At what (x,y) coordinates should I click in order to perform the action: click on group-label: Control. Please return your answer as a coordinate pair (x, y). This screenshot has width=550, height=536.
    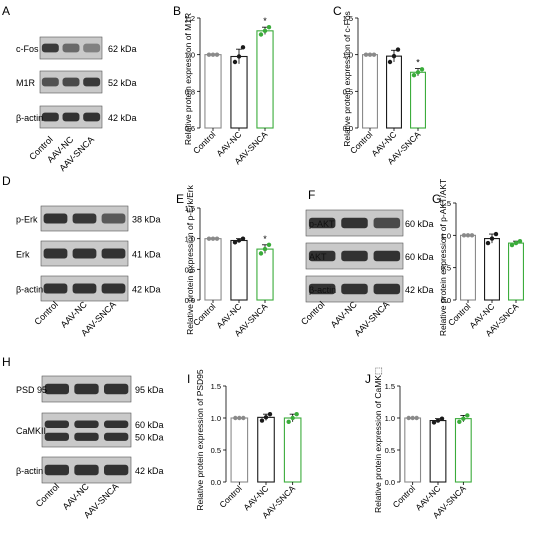
    Looking at the image, I should click on (313, 313).